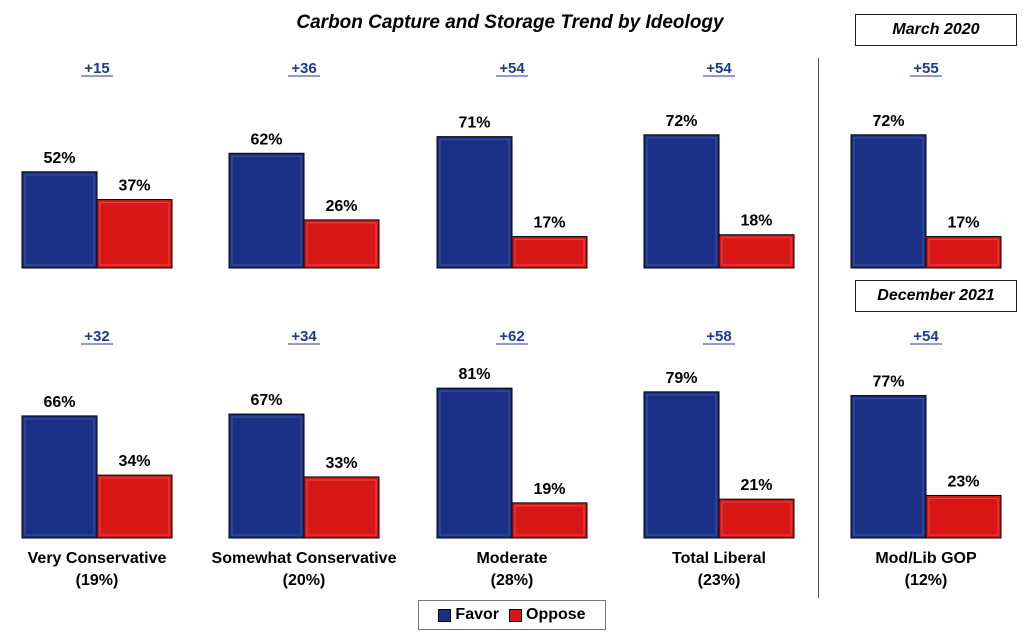 This screenshot has height=643, width=1024. What do you see at coordinates (888, 382) in the screenshot?
I see `data-label-favor: 77%` at bounding box center [888, 382].